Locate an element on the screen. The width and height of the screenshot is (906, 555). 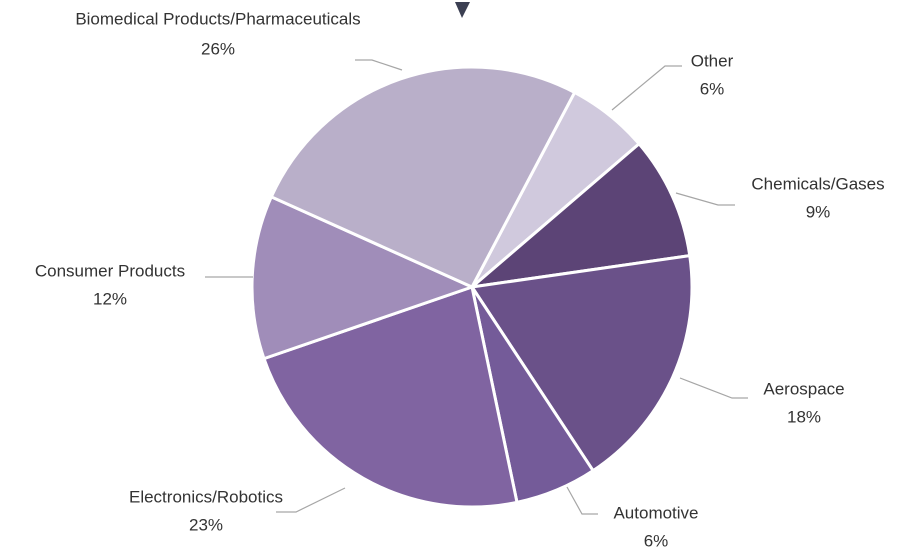
slice-value-label: 12% is located at coordinates (110, 298).